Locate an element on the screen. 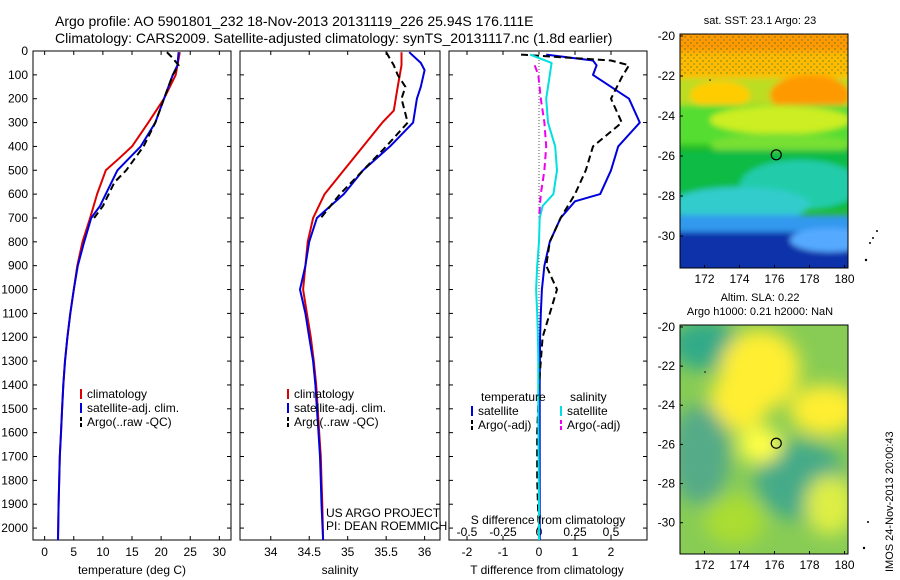  temperature-x-axis-label: temperature (deg C) is located at coordinates (132, 570).